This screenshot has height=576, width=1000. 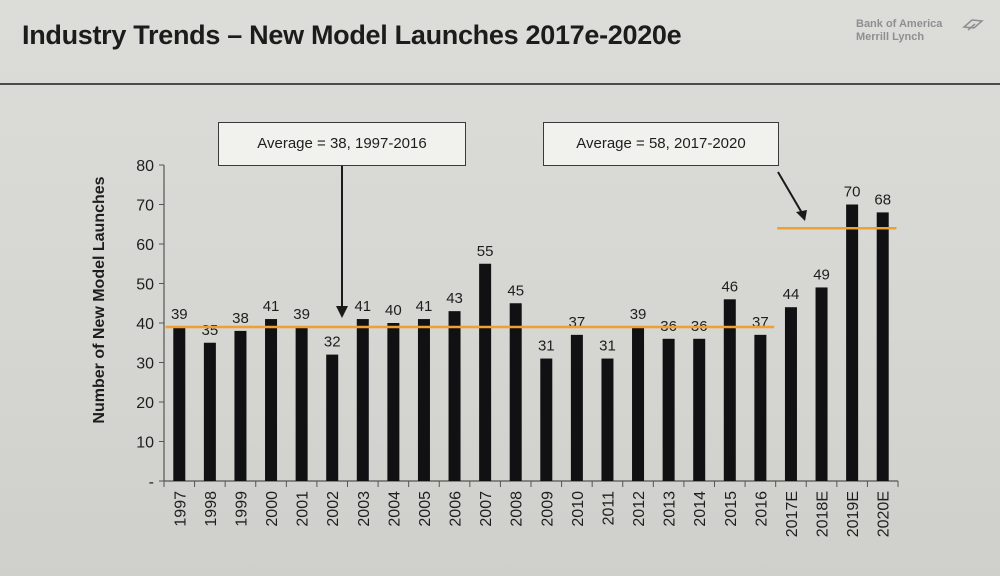 What do you see at coordinates (180, 509) in the screenshot?
I see `x-tick-label: 1997` at bounding box center [180, 509].